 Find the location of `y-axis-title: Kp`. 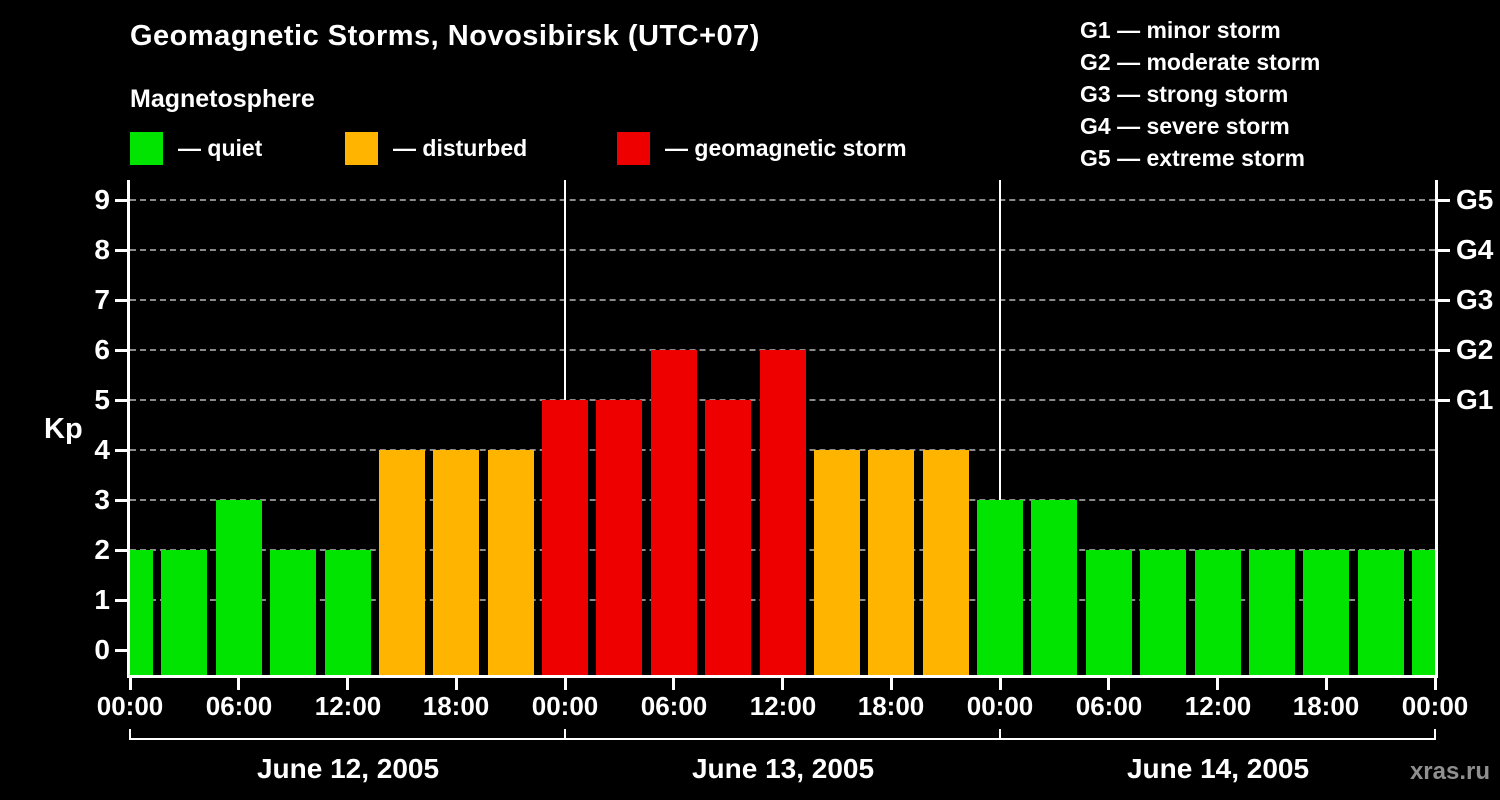

y-axis-title: Kp is located at coordinates (63, 429).